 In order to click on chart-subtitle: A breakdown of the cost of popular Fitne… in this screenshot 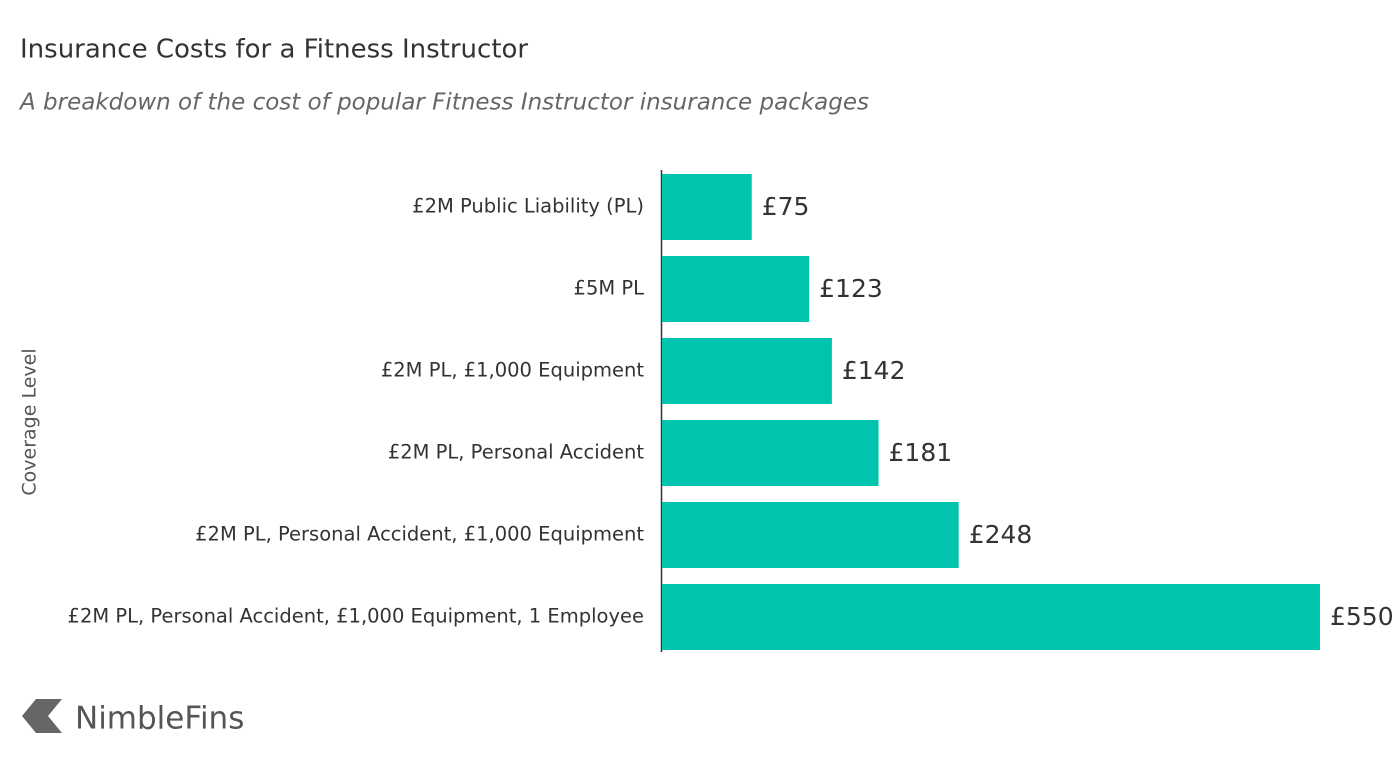, I will do `click(443, 103)`.